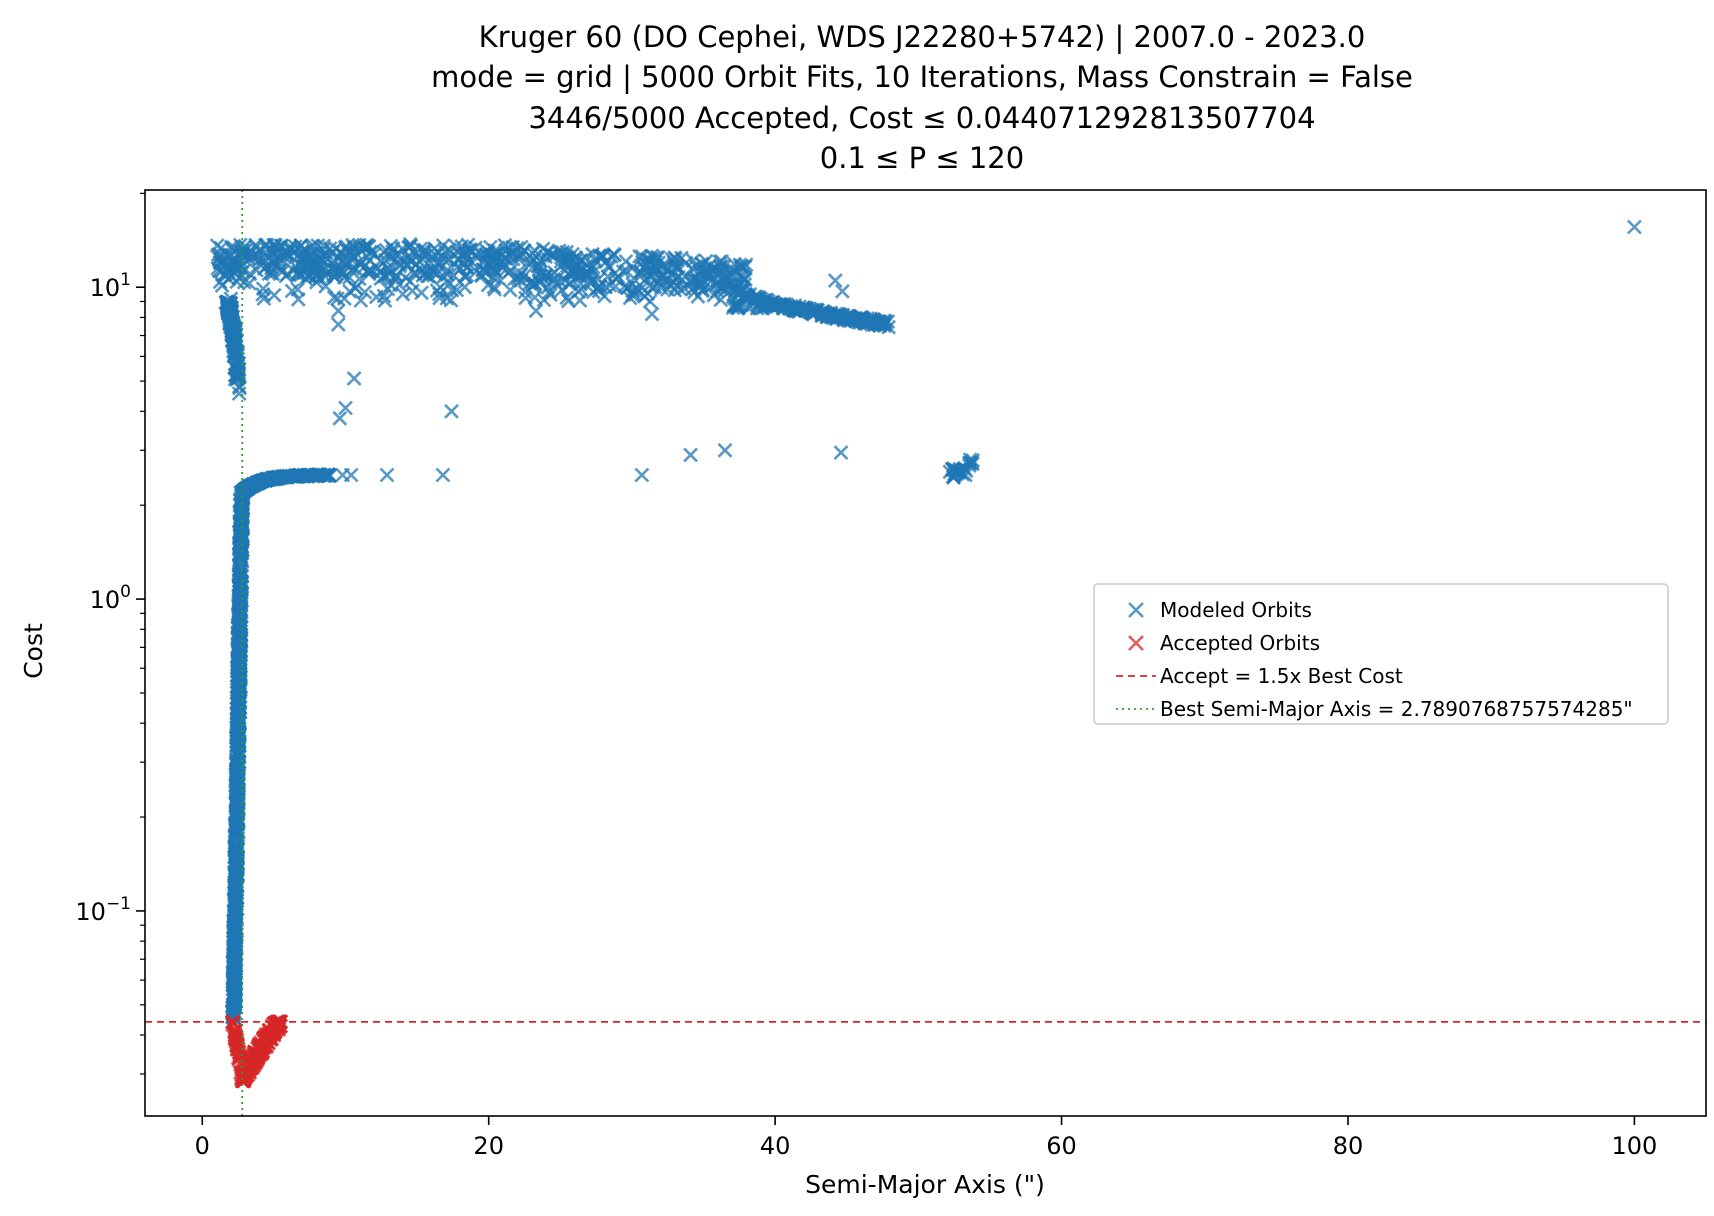  What do you see at coordinates (110, 633) in the screenshot?
I see `y-axis: 10⁻¹ 10⁰ 10¹` at bounding box center [110, 633].